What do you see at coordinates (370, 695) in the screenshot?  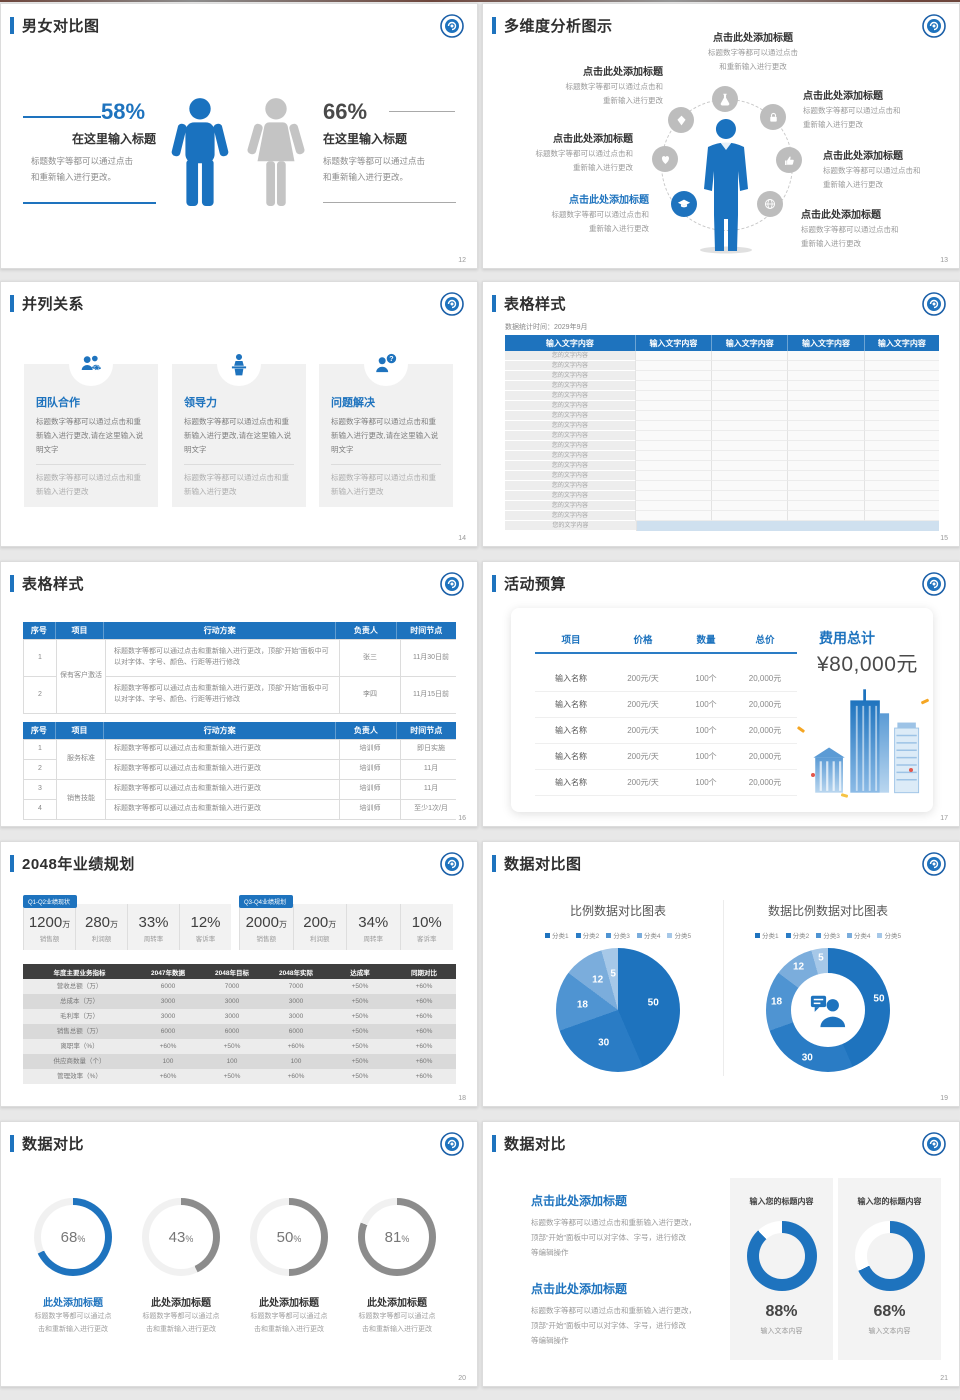 I see `table-cell: 李四` at bounding box center [370, 695].